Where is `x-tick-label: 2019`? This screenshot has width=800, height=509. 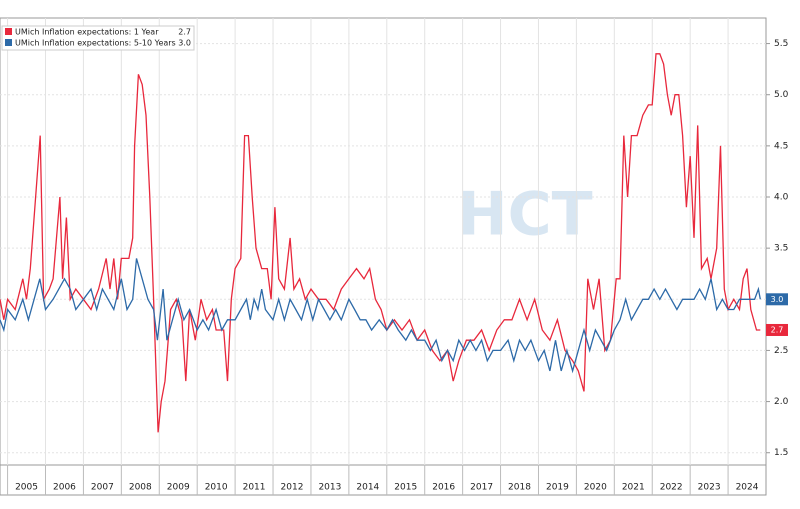
x-tick-label: 2019 is located at coordinates (557, 488).